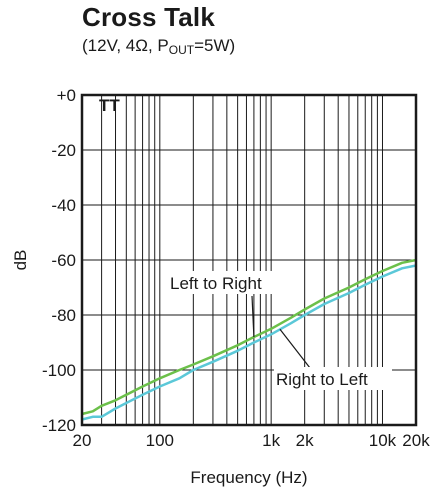  Describe the element at coordinates (109, 105) in the screenshot. I see `marker-text: TT` at that location.